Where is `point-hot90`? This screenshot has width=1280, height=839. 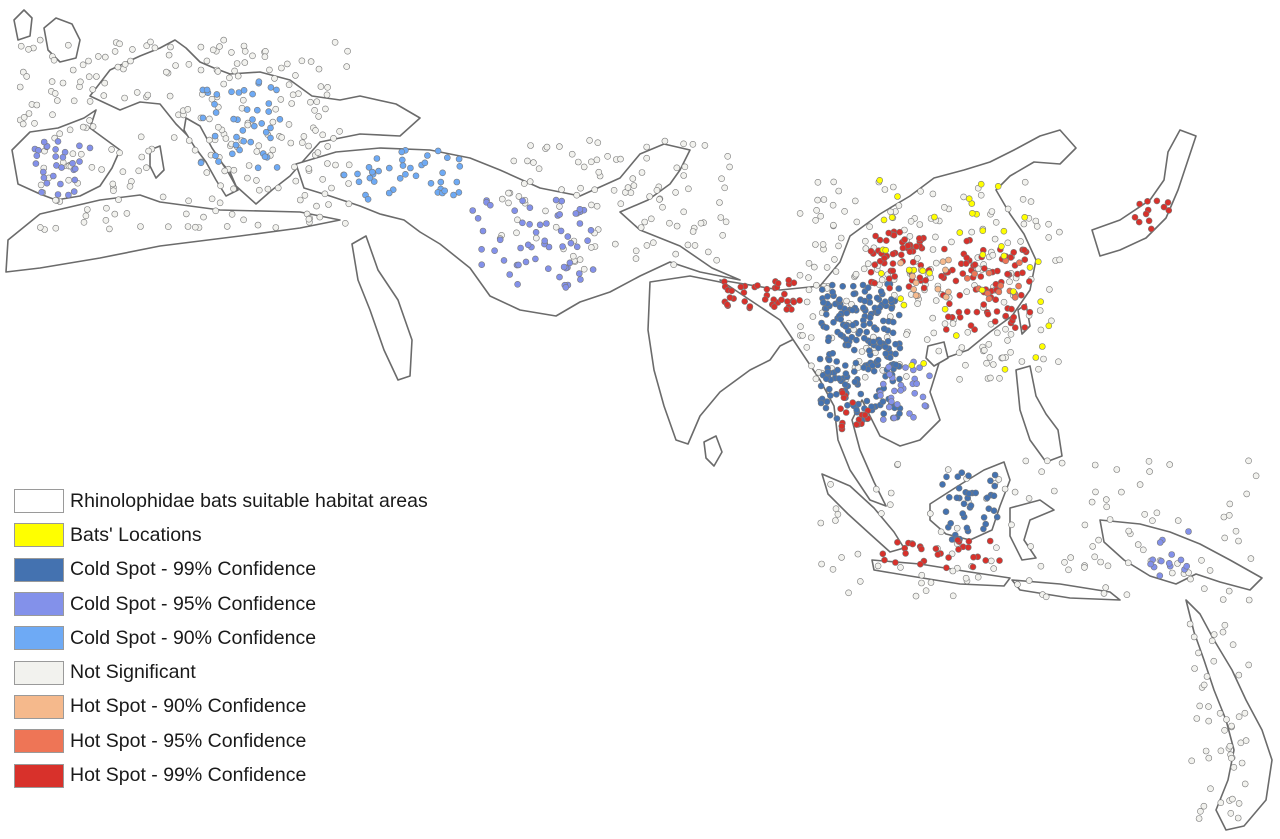
point-hot90 is located at coordinates (916, 283).